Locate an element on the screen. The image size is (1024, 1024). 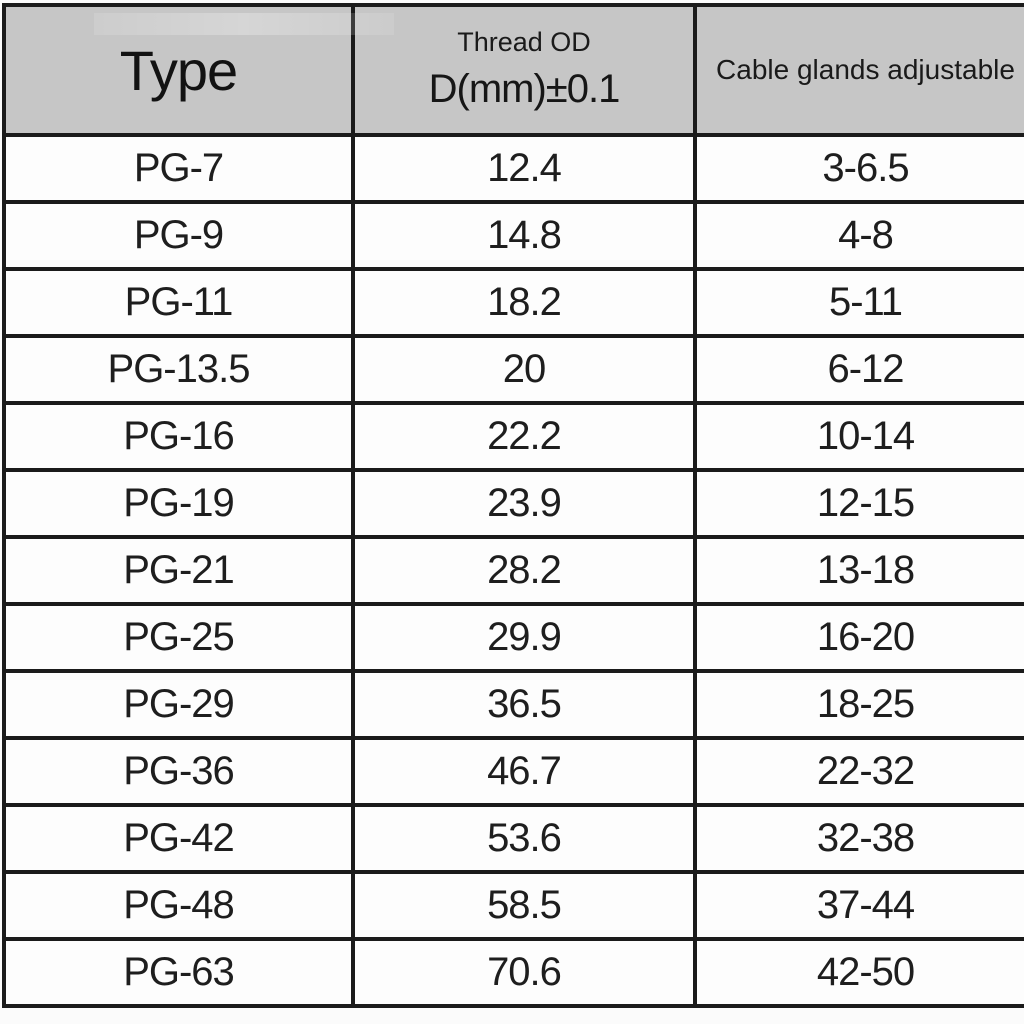
table-row: PG-25 29.9 16-20 is located at coordinates (513, 637).